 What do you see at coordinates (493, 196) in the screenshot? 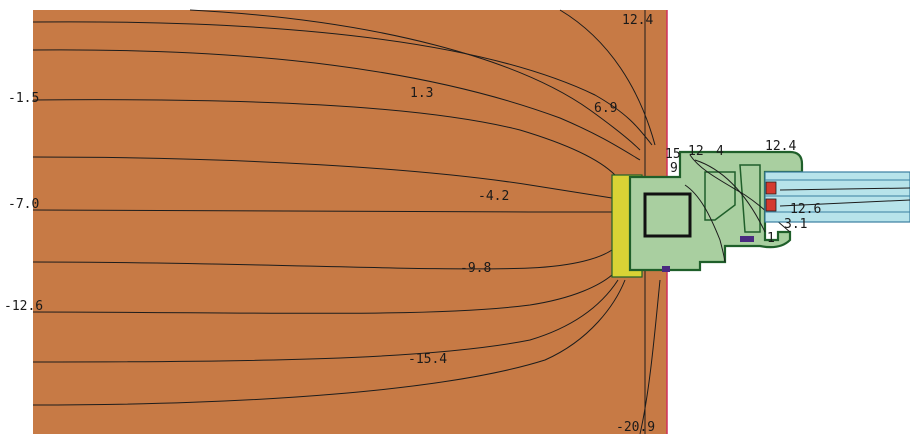
I see `isotherm-label: -4.2` at bounding box center [493, 196].